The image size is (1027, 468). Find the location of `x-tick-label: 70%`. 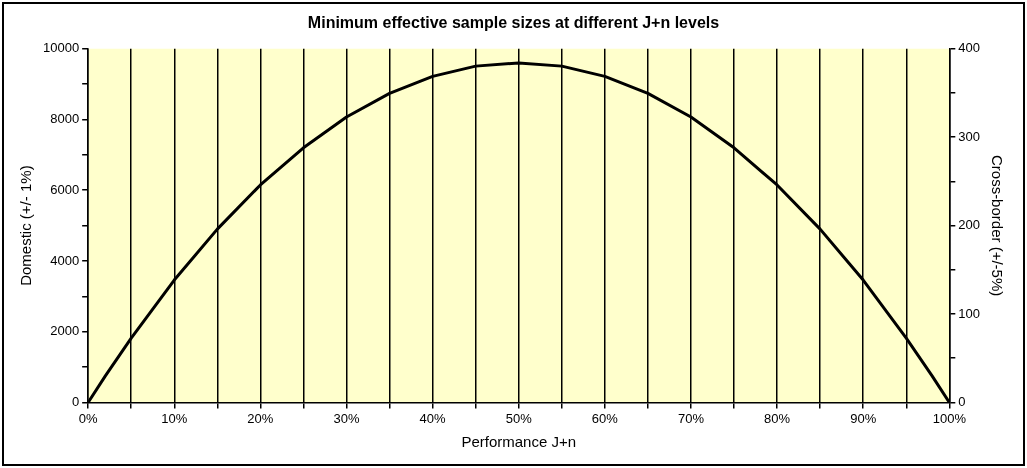

x-tick-label: 70% is located at coordinates (691, 418).